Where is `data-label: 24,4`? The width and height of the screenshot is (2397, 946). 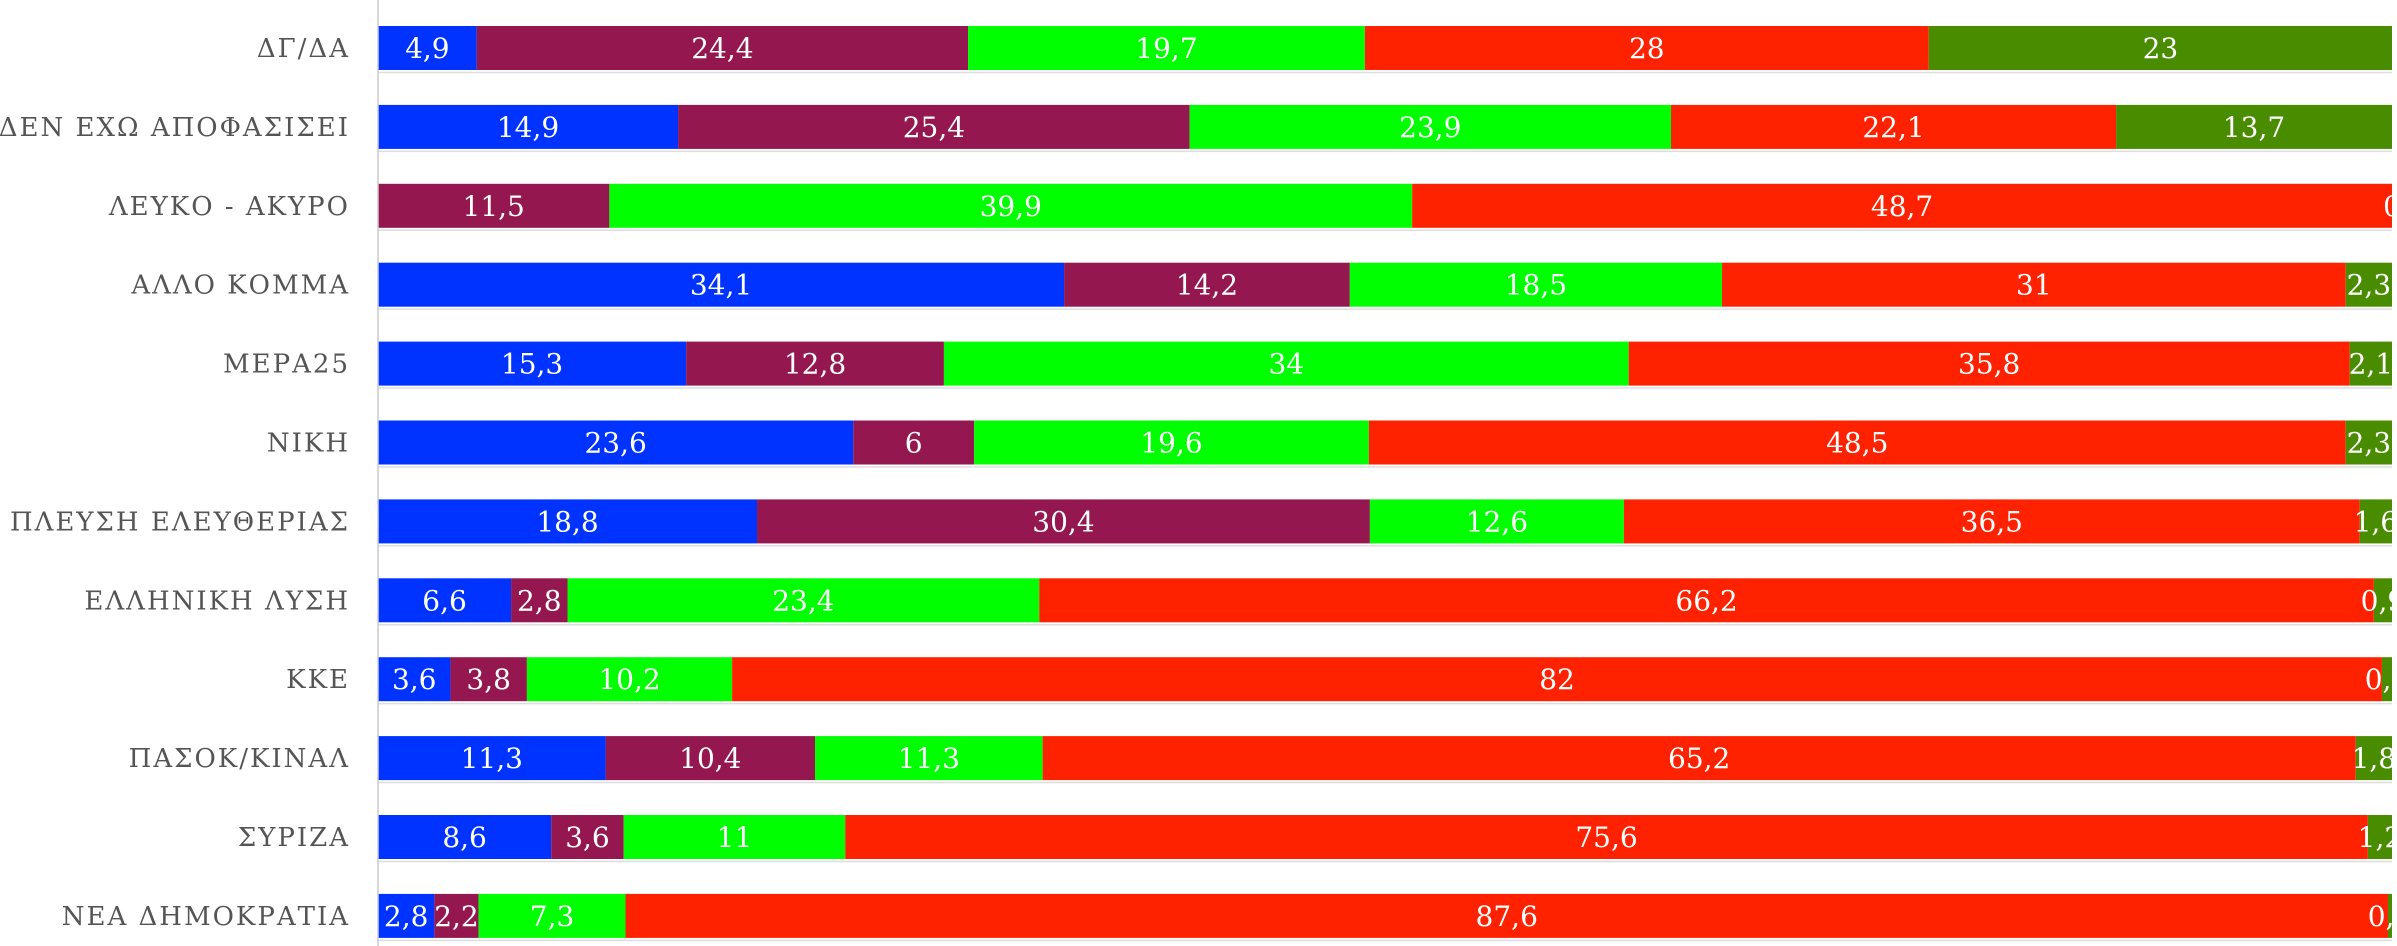 data-label: 24,4 is located at coordinates (722, 48).